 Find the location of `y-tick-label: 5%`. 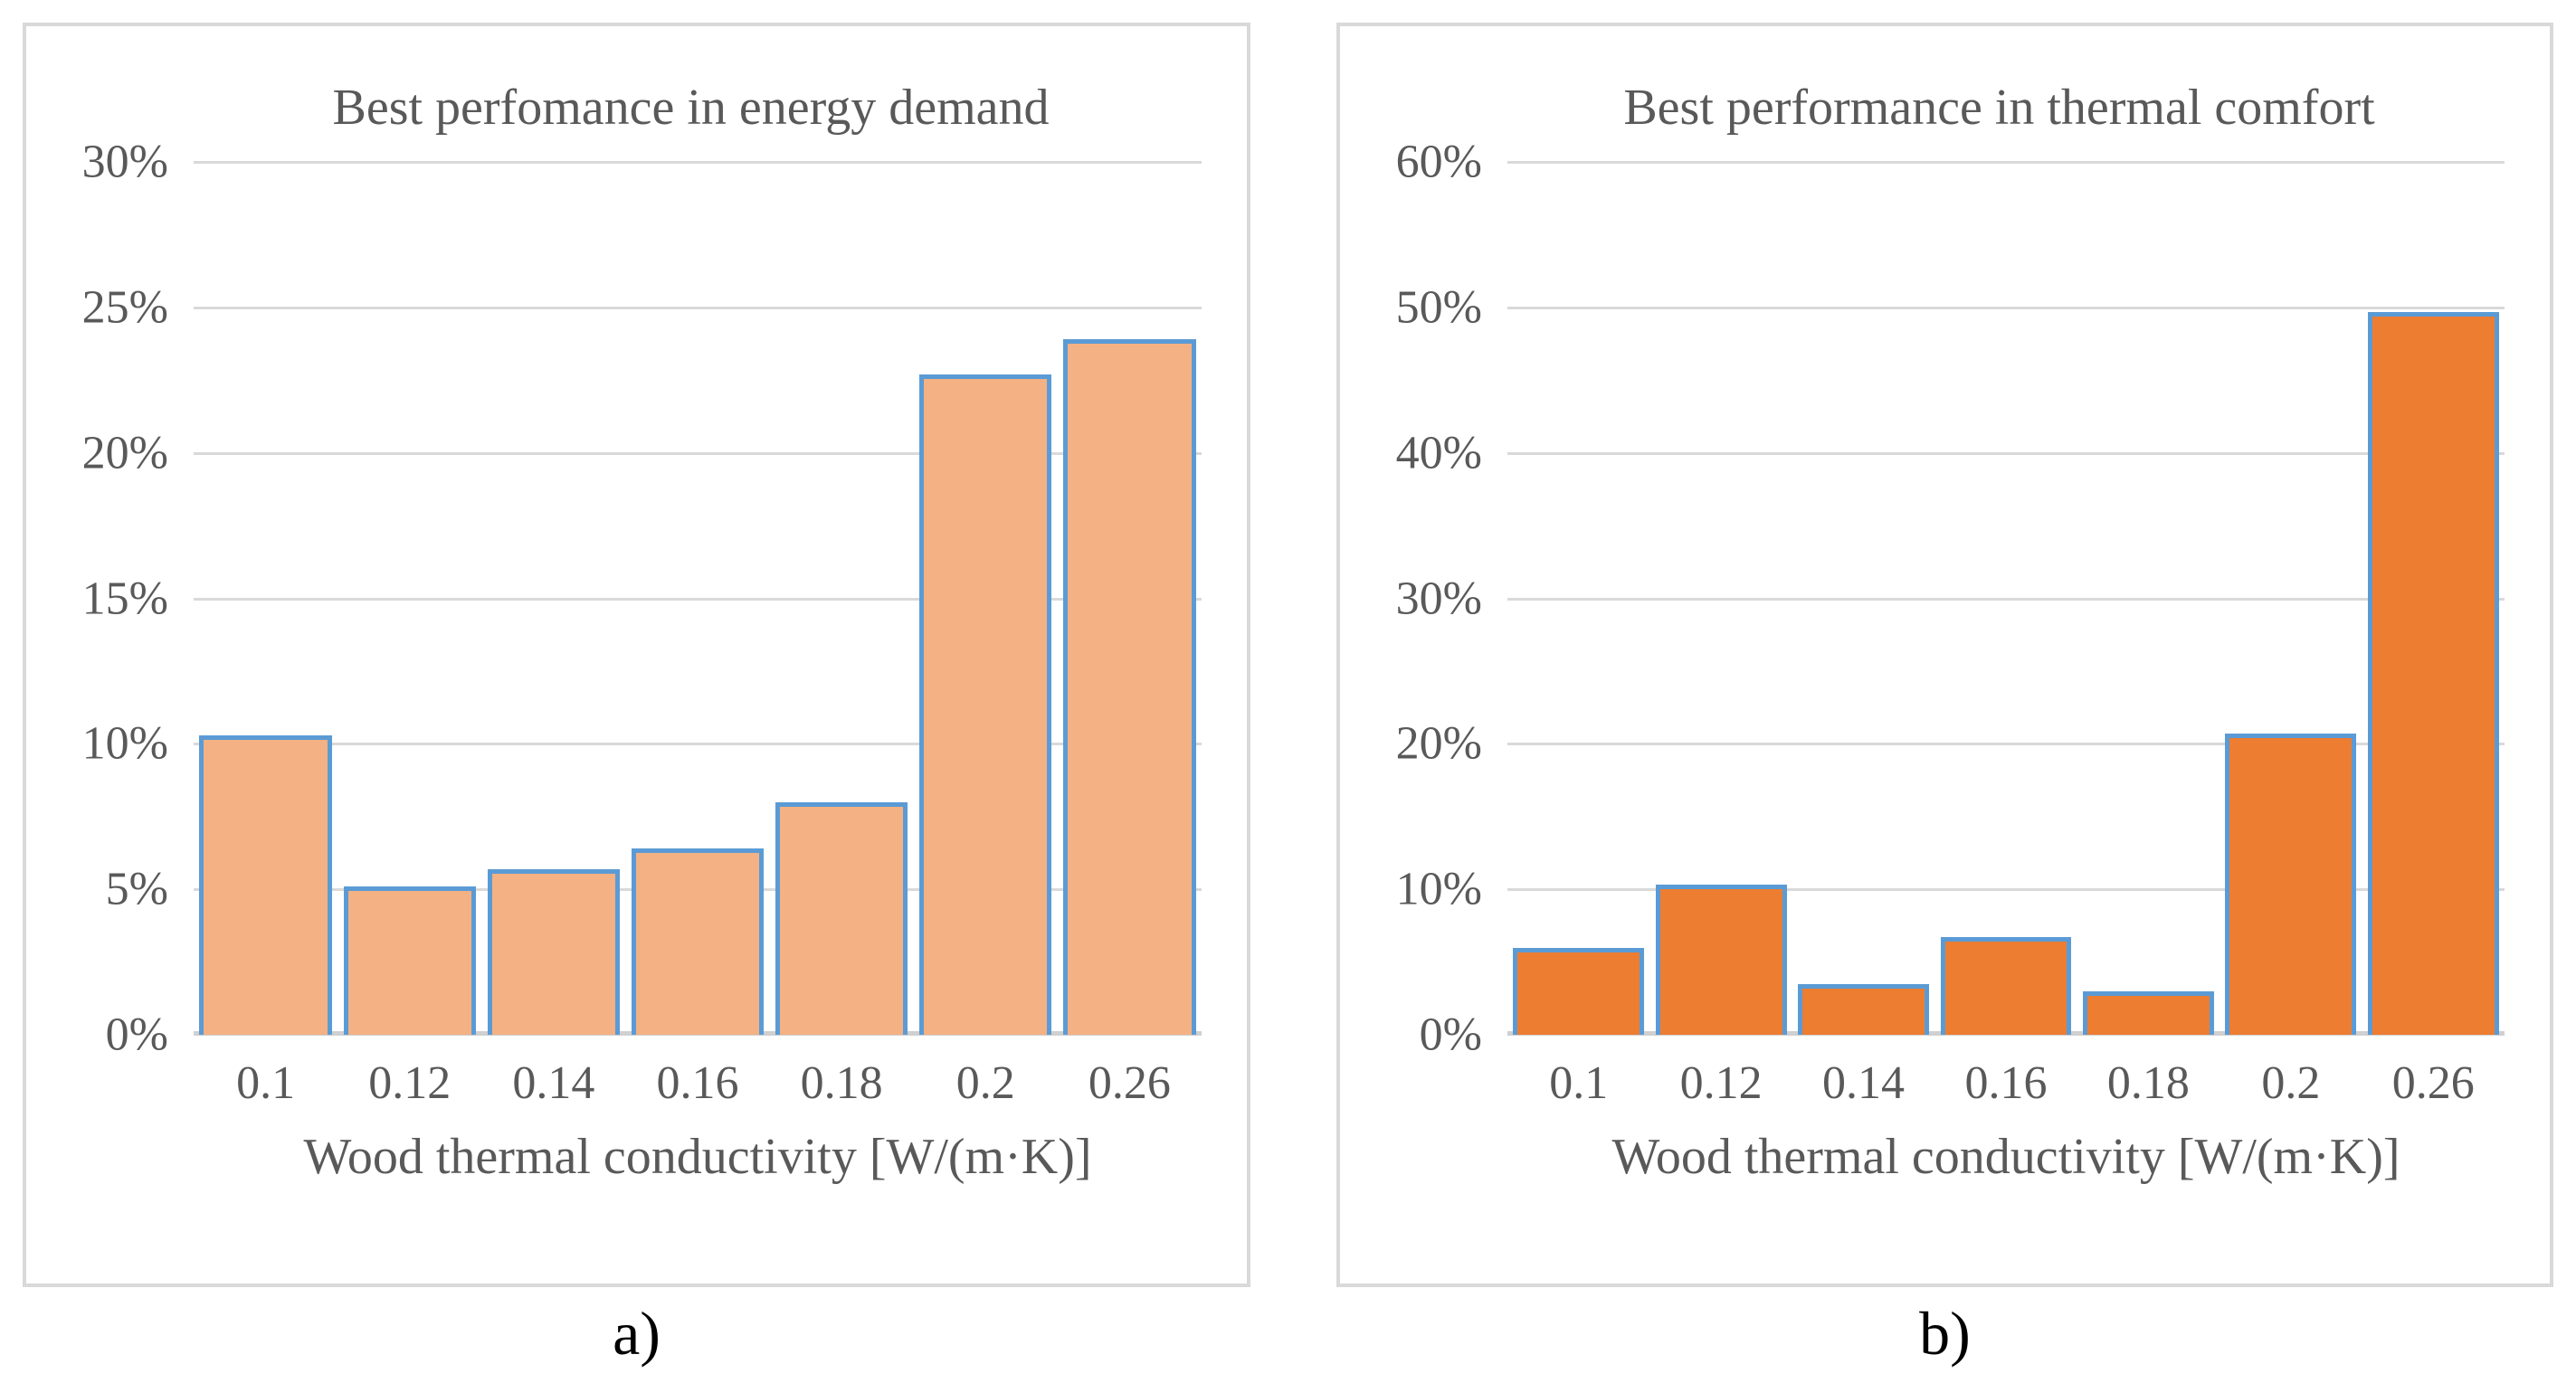

y-tick-label: 5% is located at coordinates (136, 889).